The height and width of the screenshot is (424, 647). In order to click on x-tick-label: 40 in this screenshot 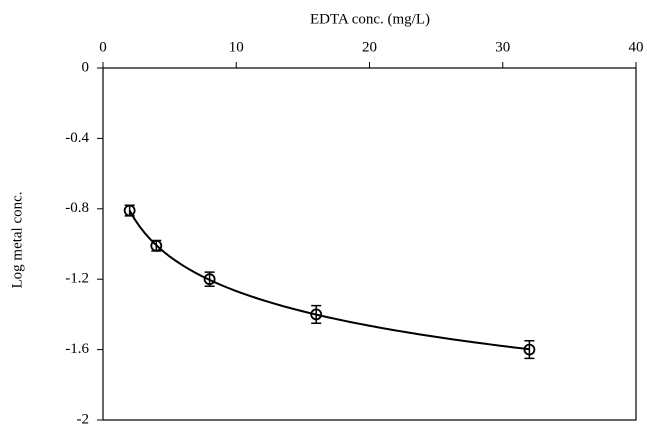, I will do `click(636, 47)`.